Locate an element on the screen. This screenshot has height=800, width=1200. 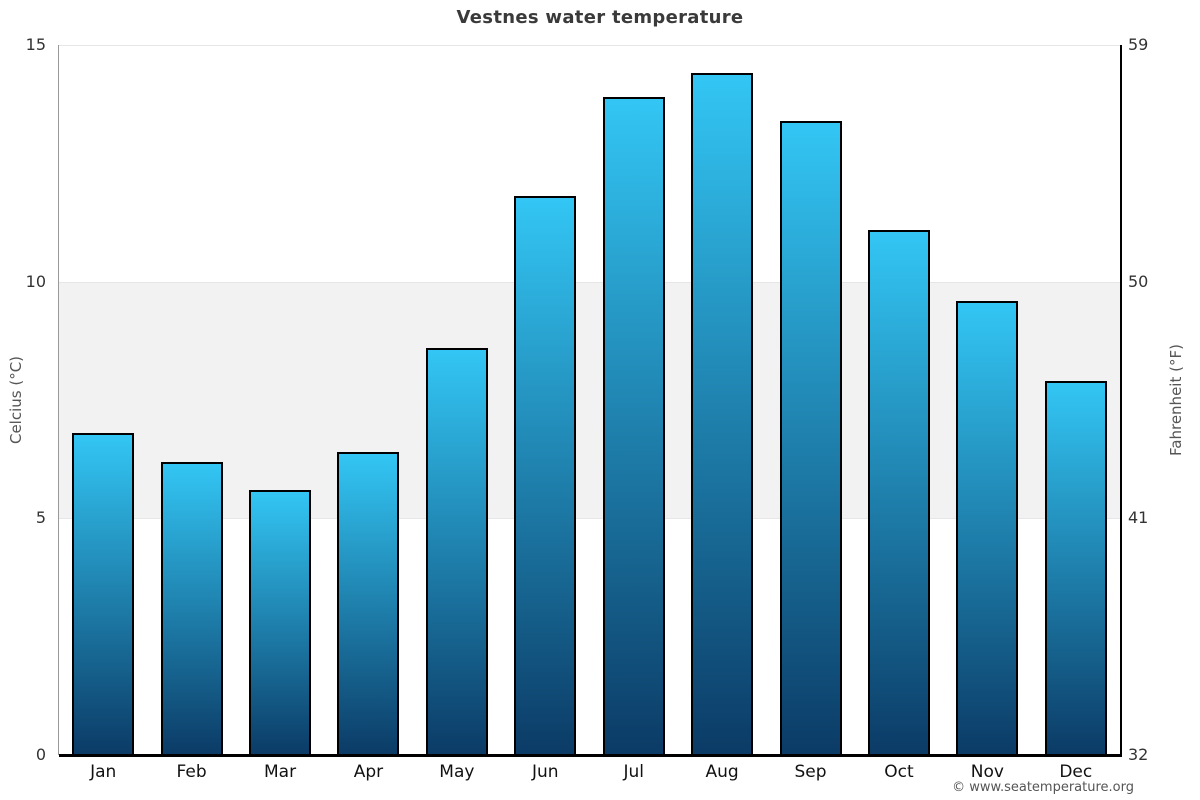
bar-jan is located at coordinates (103, 594).